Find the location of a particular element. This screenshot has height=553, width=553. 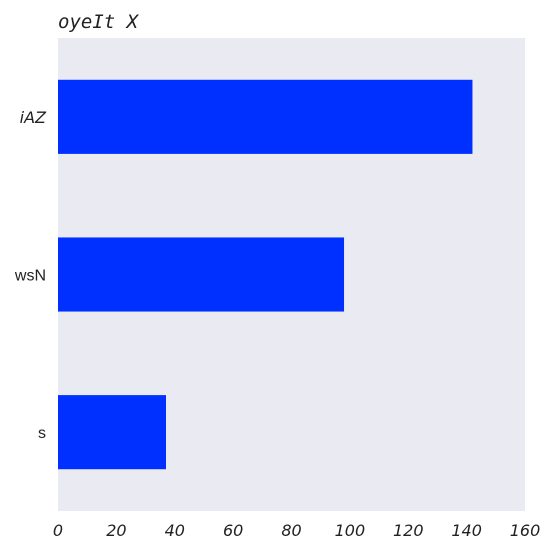

bar-iAZ is located at coordinates (265, 116).